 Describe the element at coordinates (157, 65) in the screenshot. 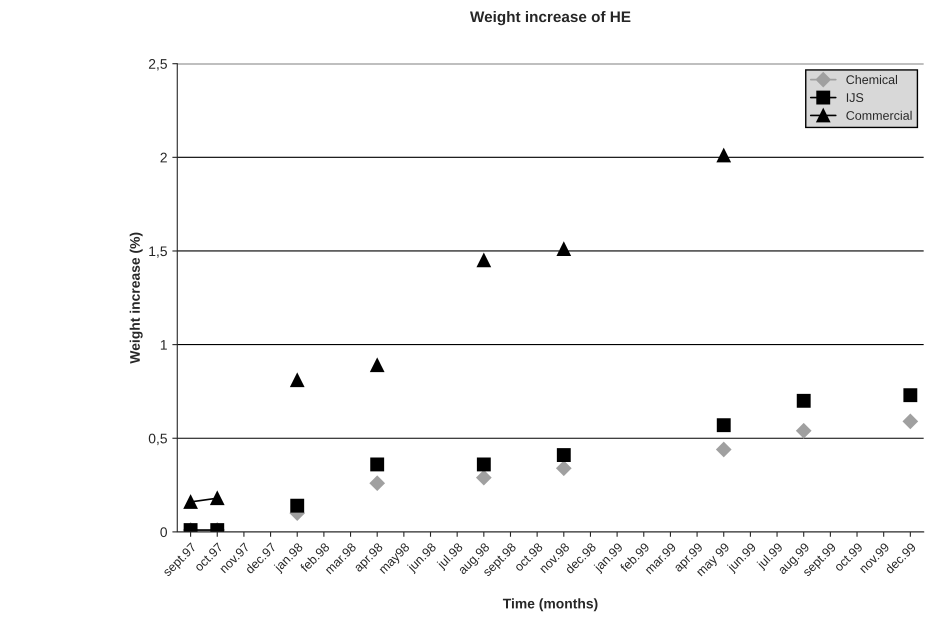

I see `y-tick-label: 2,5` at that location.